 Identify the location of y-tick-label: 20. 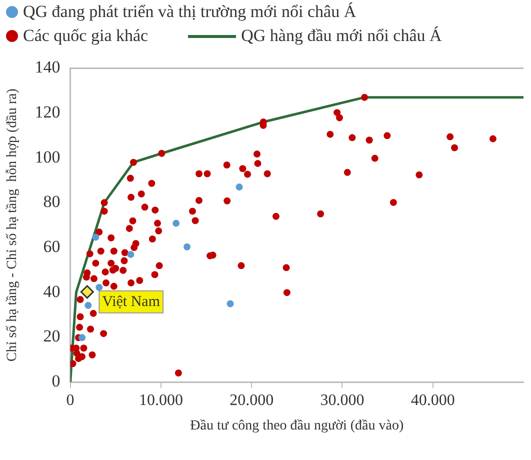
(51, 336).